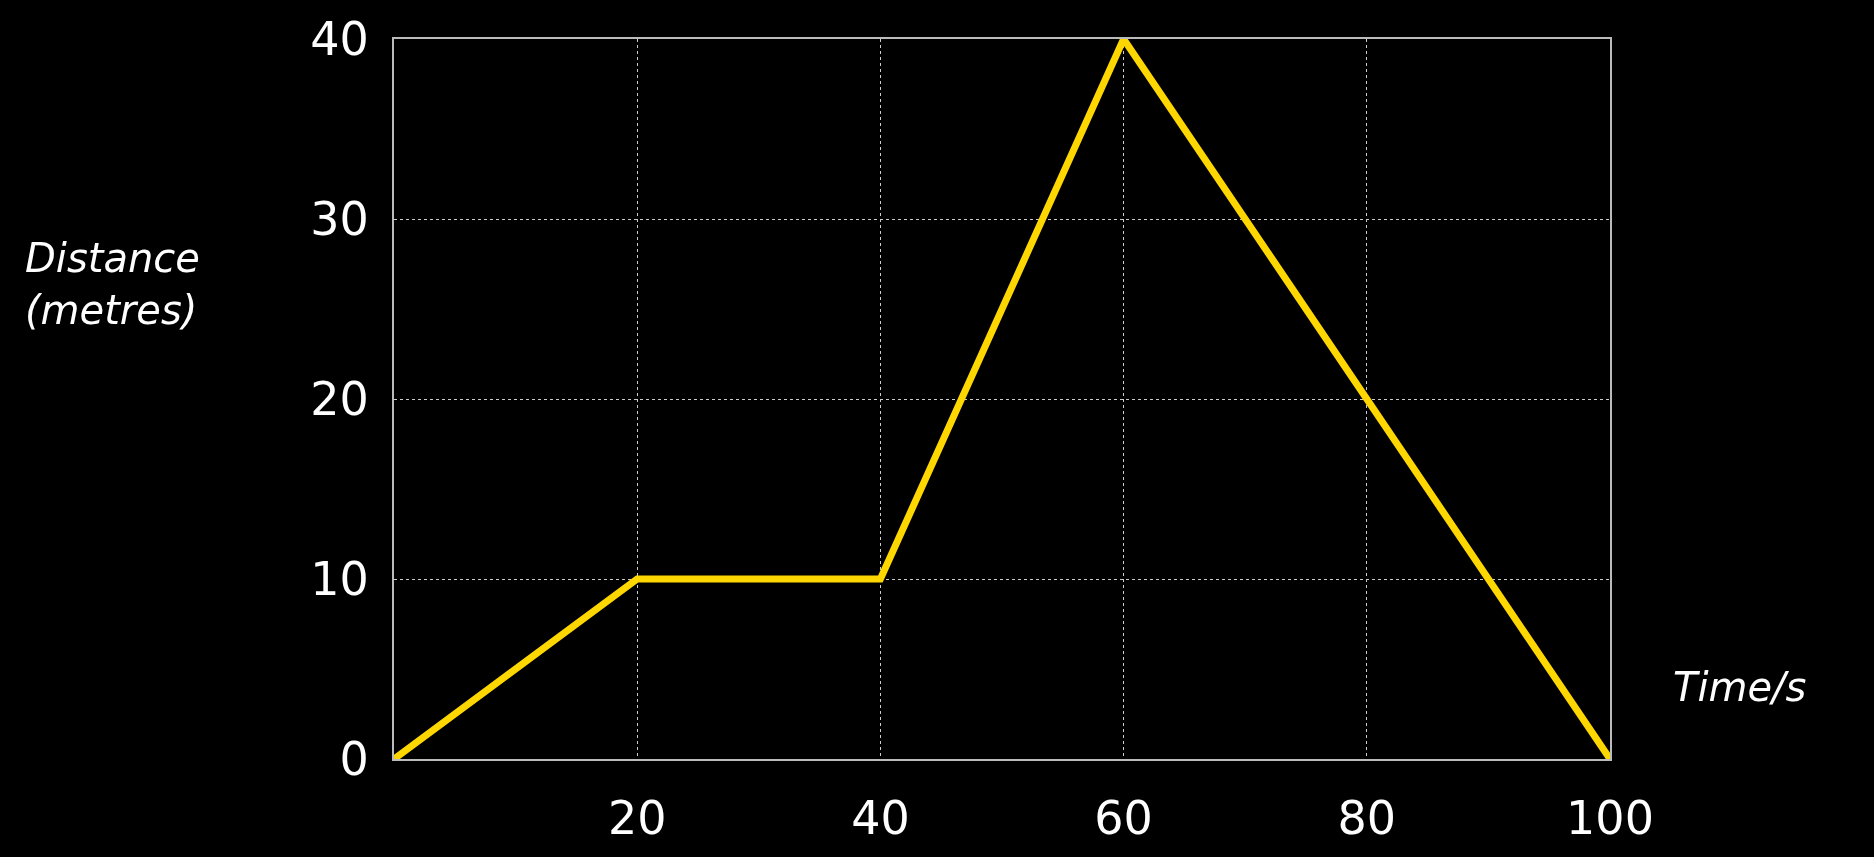 The width and height of the screenshot is (1874, 857). I want to click on y-tick-label: 40, so click(339, 39).